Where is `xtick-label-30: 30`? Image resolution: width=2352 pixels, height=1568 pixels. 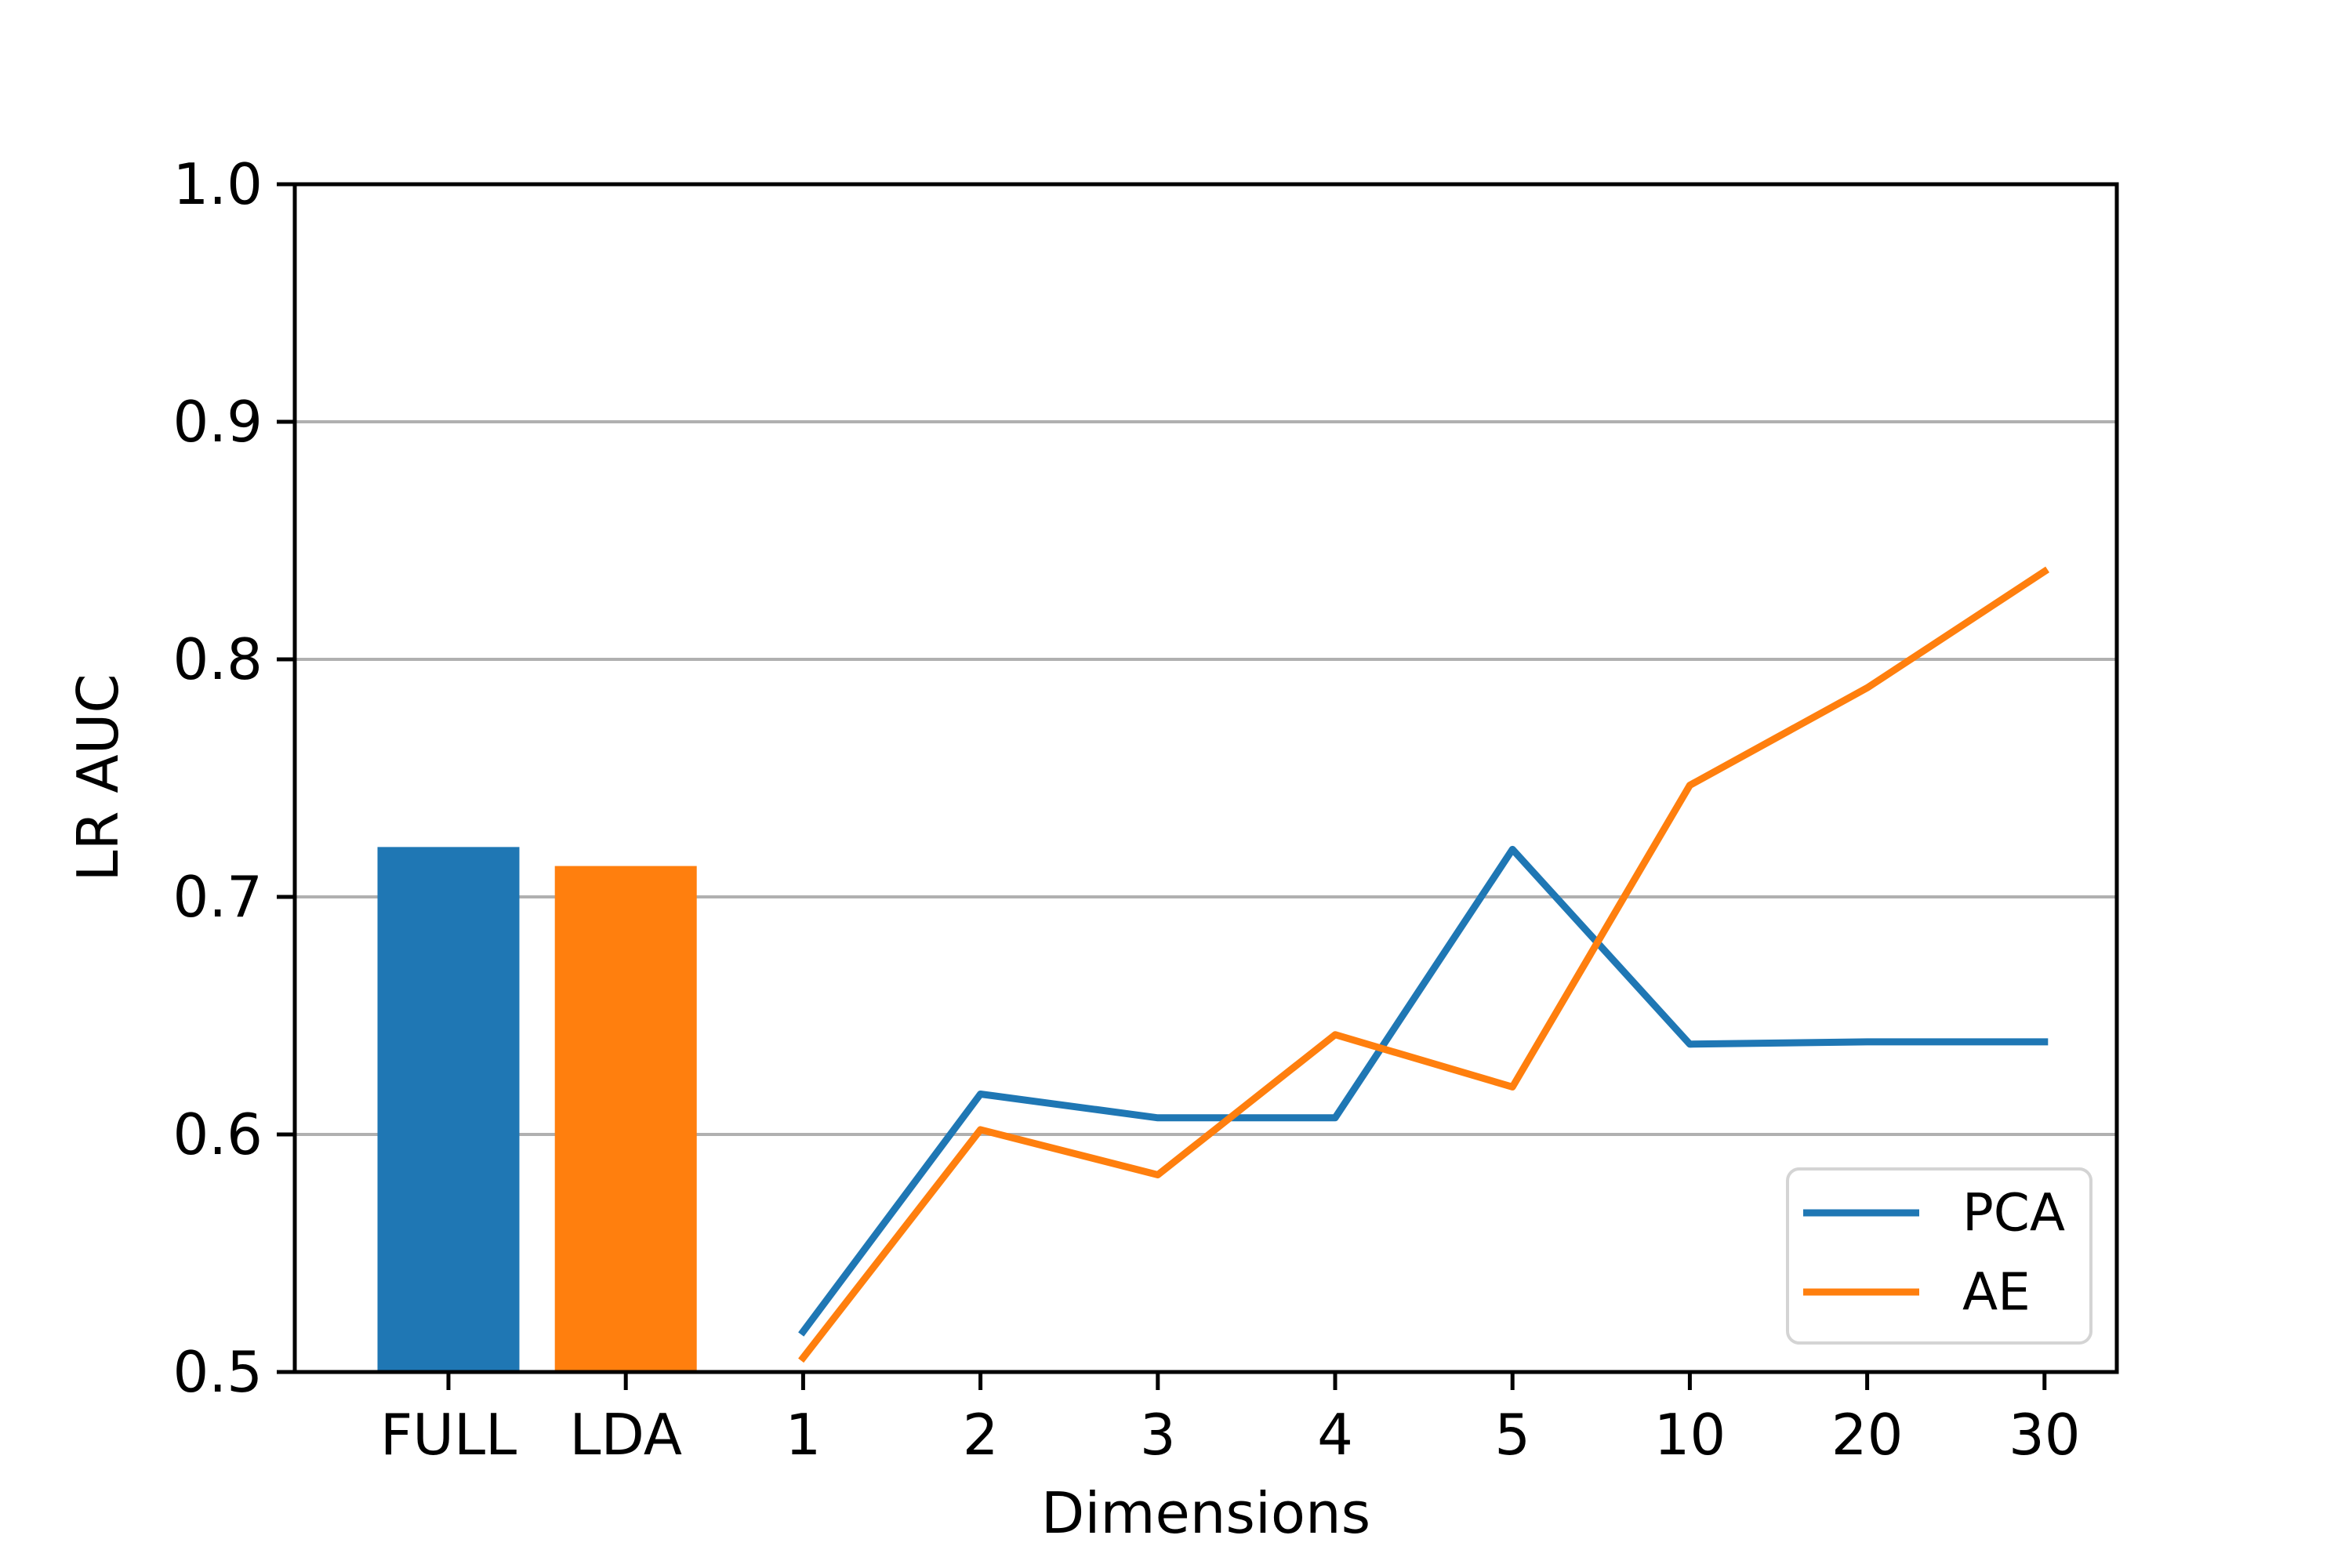
xtick-label-30: 30 is located at coordinates (2045, 1435).